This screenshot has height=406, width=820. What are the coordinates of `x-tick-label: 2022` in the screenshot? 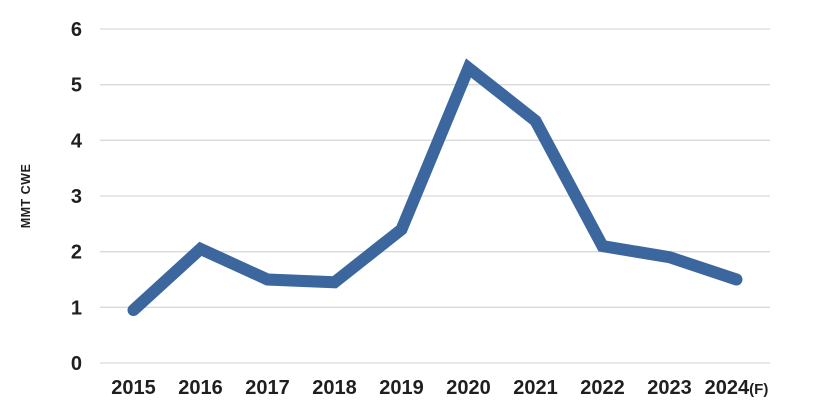 It's located at (602, 388).